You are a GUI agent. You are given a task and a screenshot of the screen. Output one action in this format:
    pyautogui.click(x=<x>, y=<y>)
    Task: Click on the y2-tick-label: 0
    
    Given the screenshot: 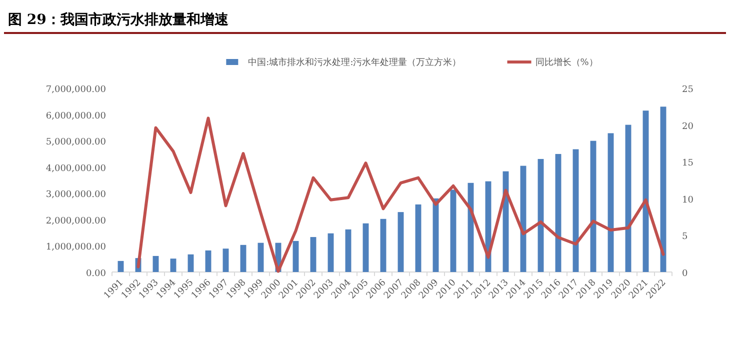 What is the action you would take?
    pyautogui.click(x=685, y=274)
    